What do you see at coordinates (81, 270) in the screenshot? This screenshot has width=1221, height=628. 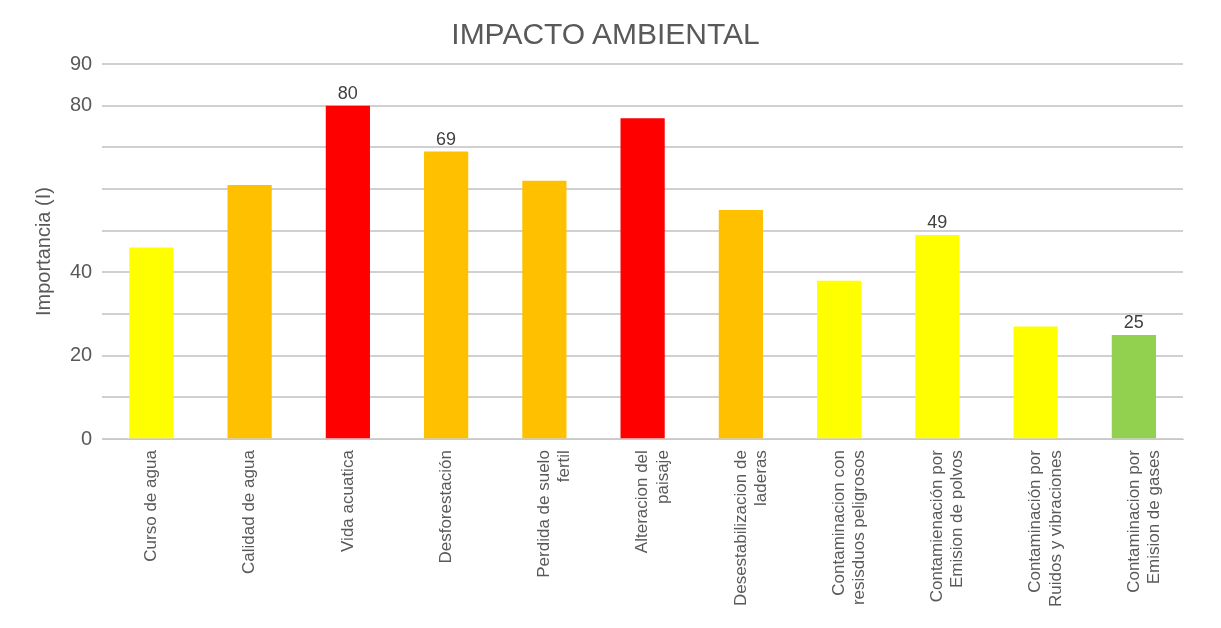 I see `y-tick-label: 40` at bounding box center [81, 270].